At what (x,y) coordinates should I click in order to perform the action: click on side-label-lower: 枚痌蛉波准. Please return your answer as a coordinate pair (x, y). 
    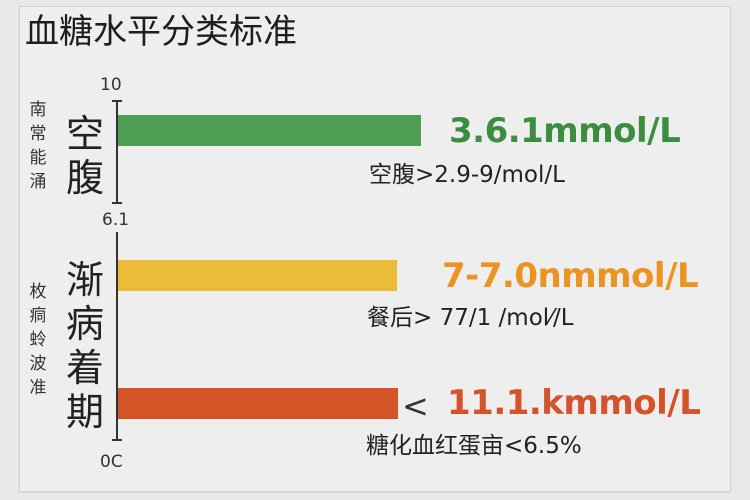
    Looking at the image, I should click on (38, 340).